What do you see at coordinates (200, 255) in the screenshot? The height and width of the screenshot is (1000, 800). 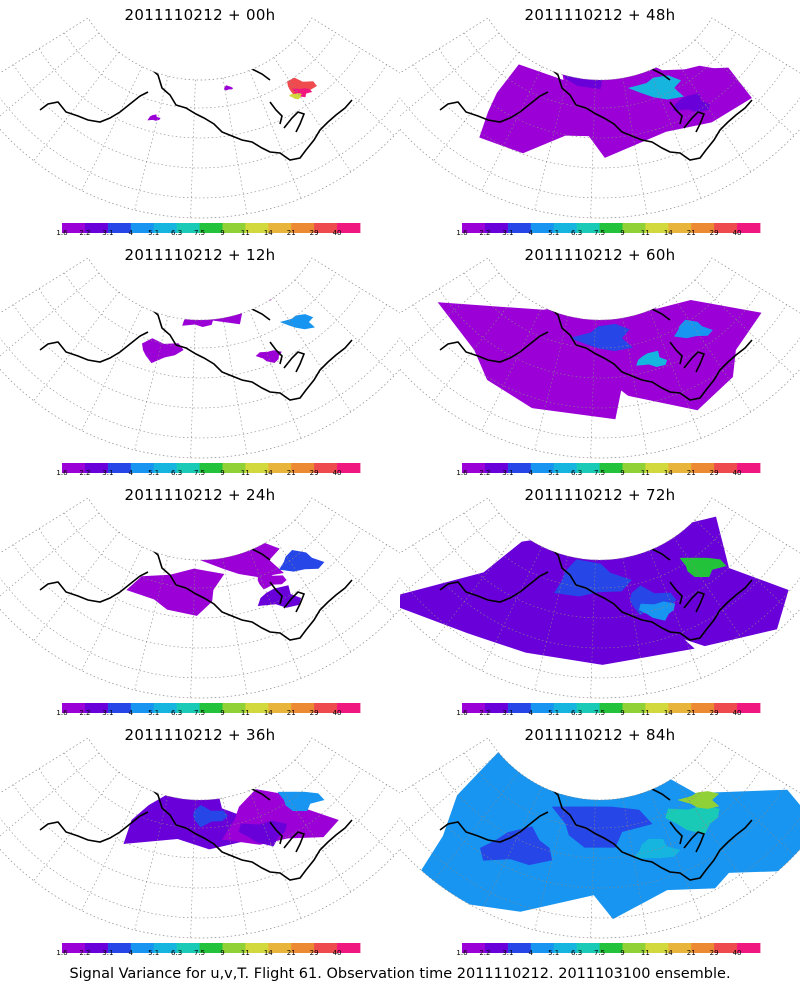 I see `panel-title: 2011110212 + 12h` at bounding box center [200, 255].